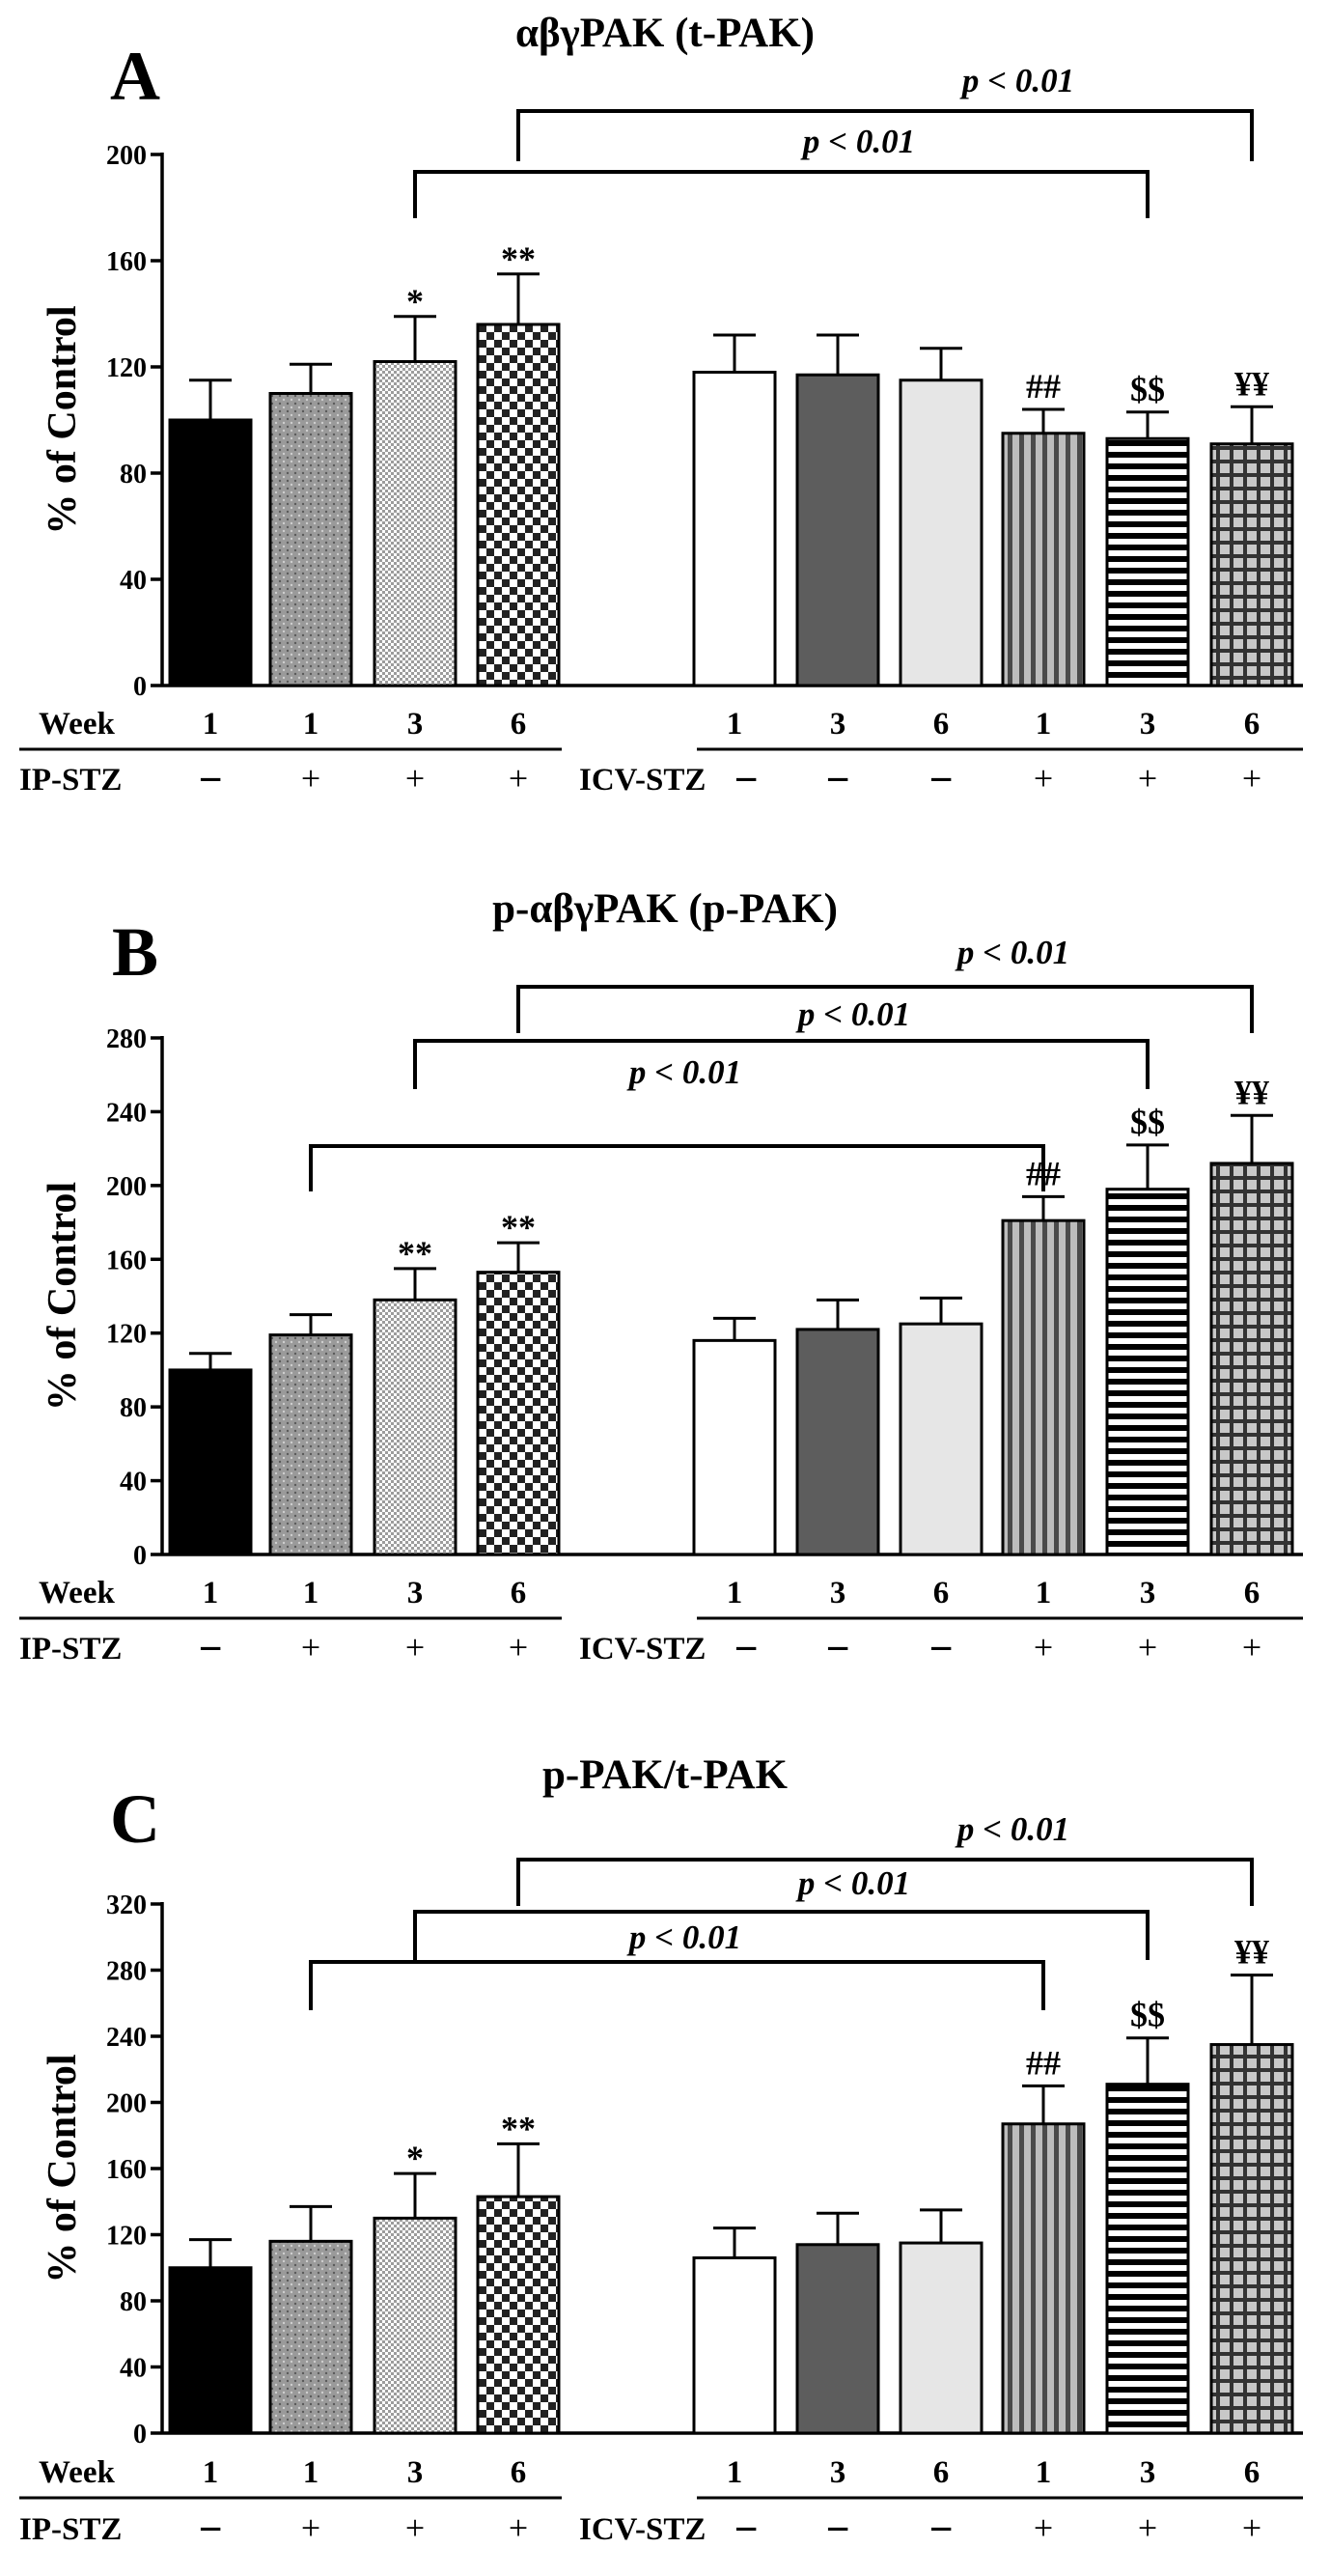 The height and width of the screenshot is (2576, 1330). What do you see at coordinates (135, 1819) in the screenshot?
I see `panel-letter: C` at bounding box center [135, 1819].